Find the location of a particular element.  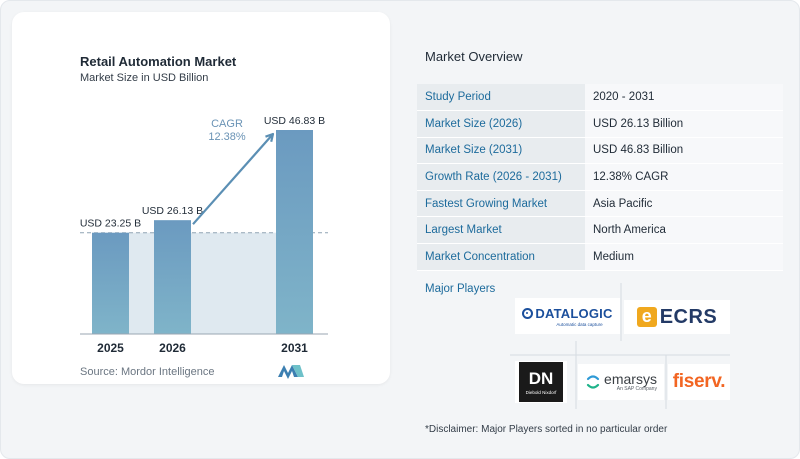

cagr-arrow is located at coordinates (233, 179).